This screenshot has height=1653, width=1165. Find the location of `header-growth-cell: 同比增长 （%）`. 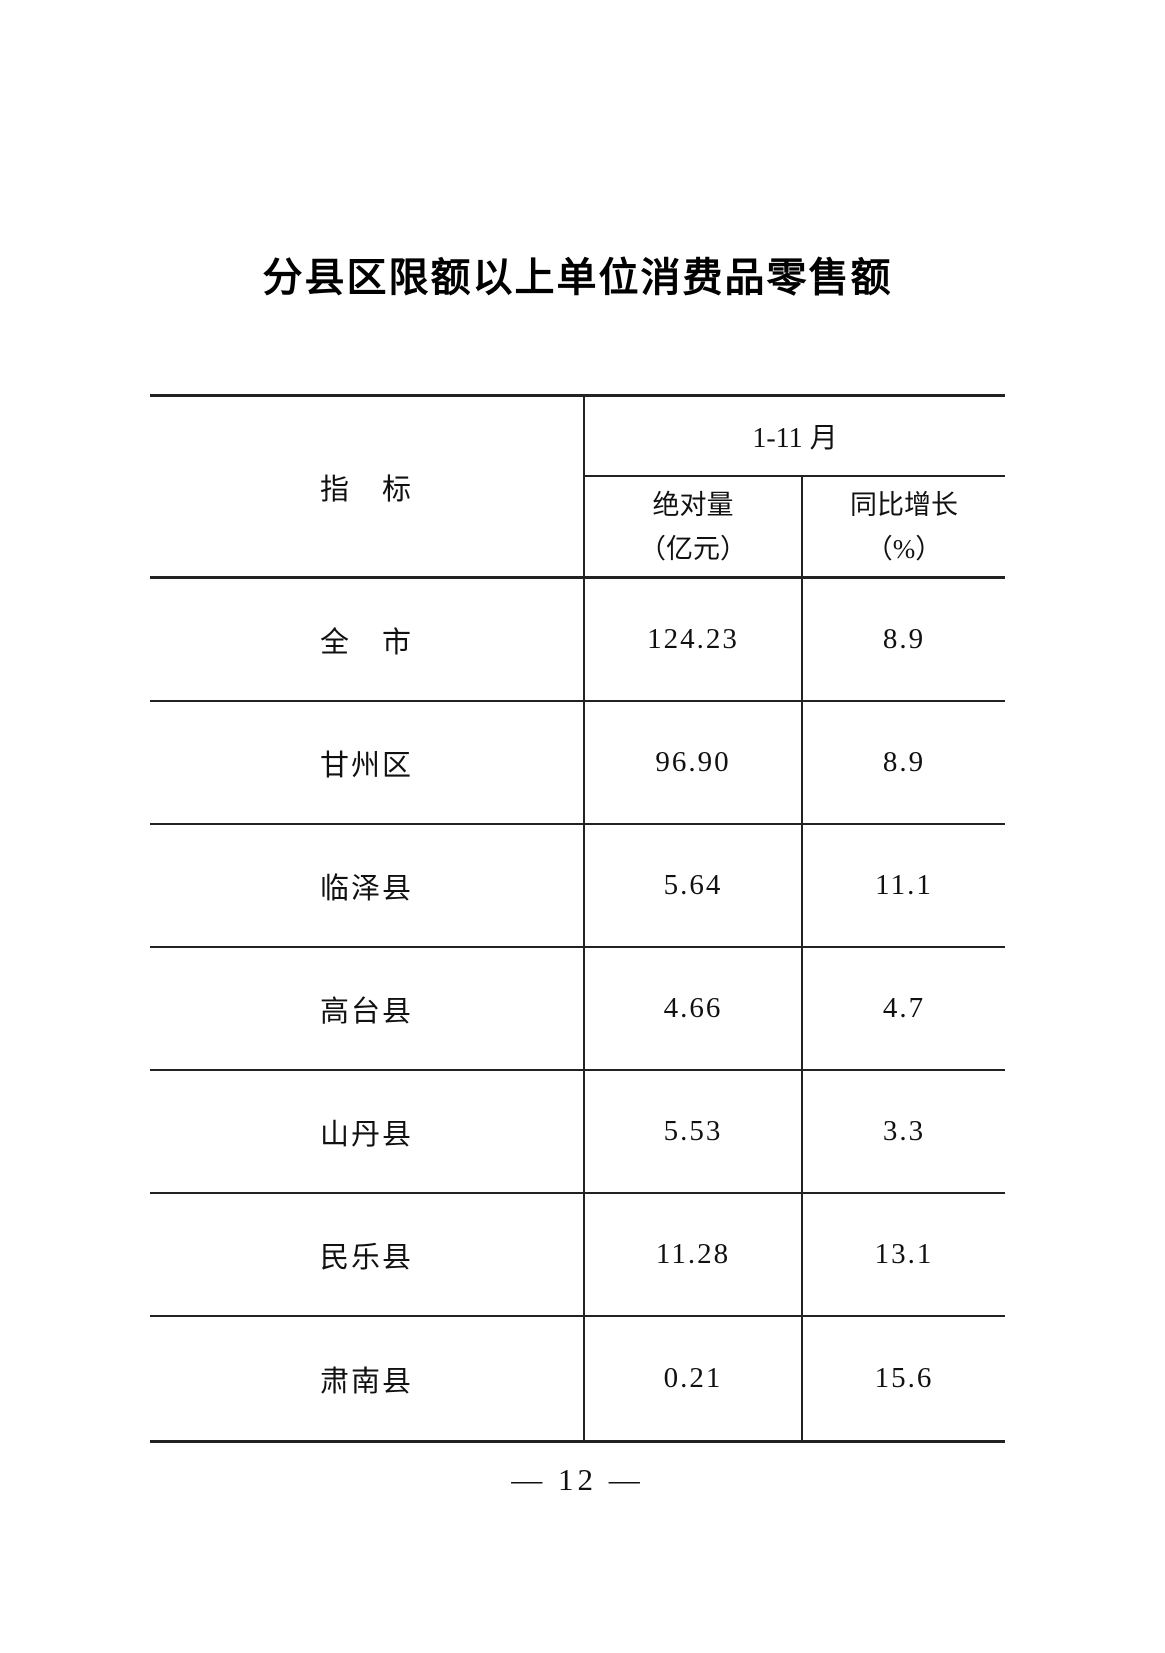

header-growth-cell: 同比增长 （%） is located at coordinates (904, 526).